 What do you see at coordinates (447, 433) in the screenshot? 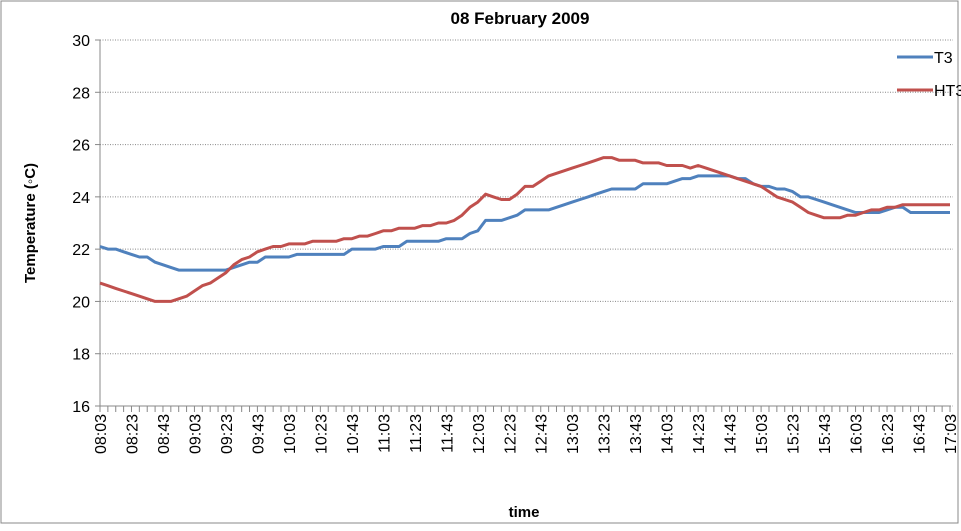
I see `x-tick-label: 11:43` at bounding box center [447, 433].